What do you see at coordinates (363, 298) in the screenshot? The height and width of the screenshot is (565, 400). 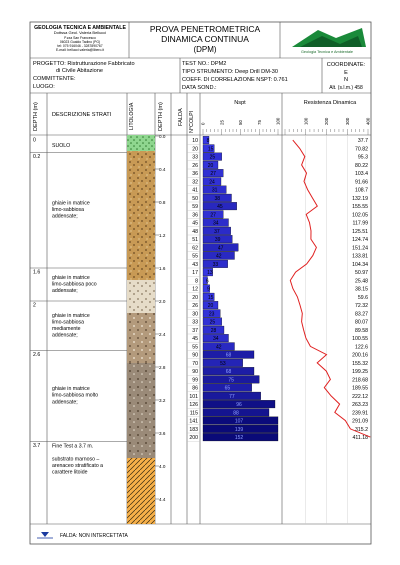 I see `resistance-value: 59.6` at bounding box center [363, 298].